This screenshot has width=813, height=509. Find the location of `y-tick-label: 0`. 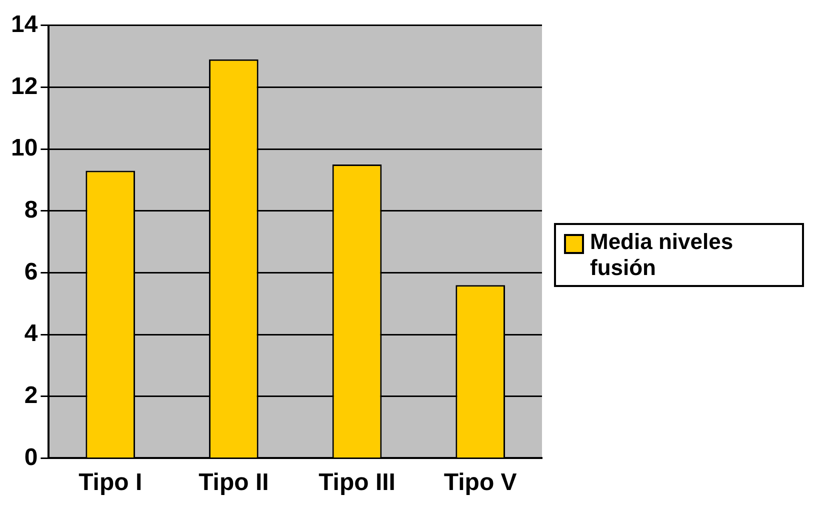

y-tick-label: 0 is located at coordinates (31, 457).